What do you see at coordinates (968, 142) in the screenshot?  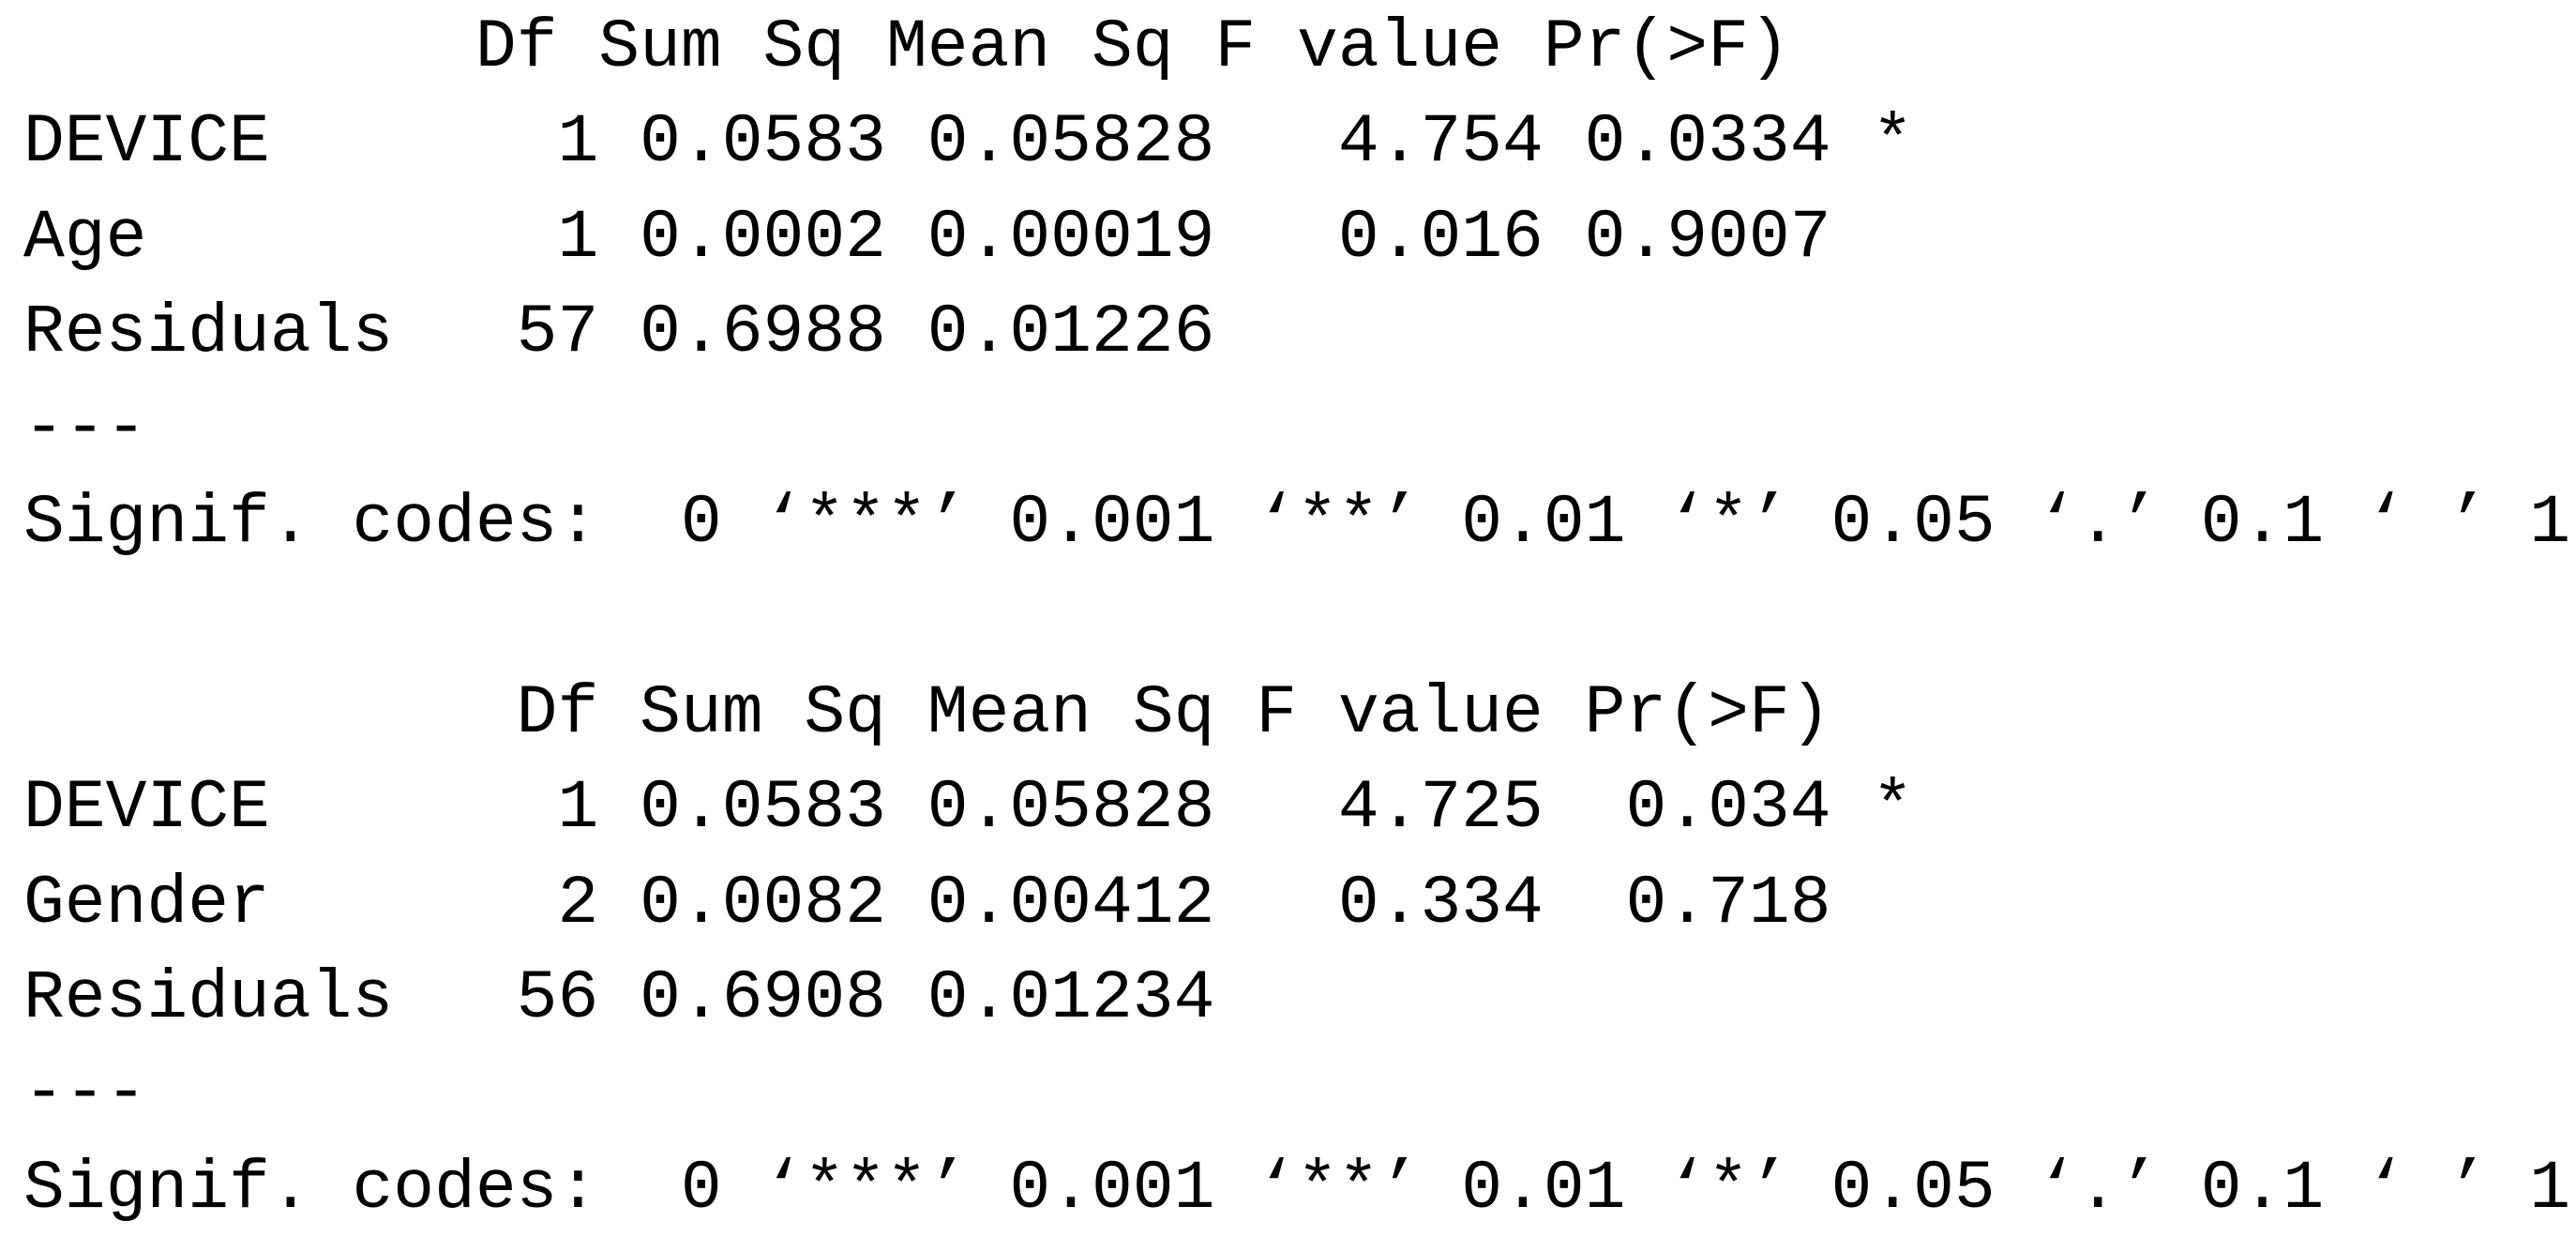 I see `anova1-row-device: DEVICE 1 0.0583 0.05828 4.754 0.0334 *` at bounding box center [968, 142].